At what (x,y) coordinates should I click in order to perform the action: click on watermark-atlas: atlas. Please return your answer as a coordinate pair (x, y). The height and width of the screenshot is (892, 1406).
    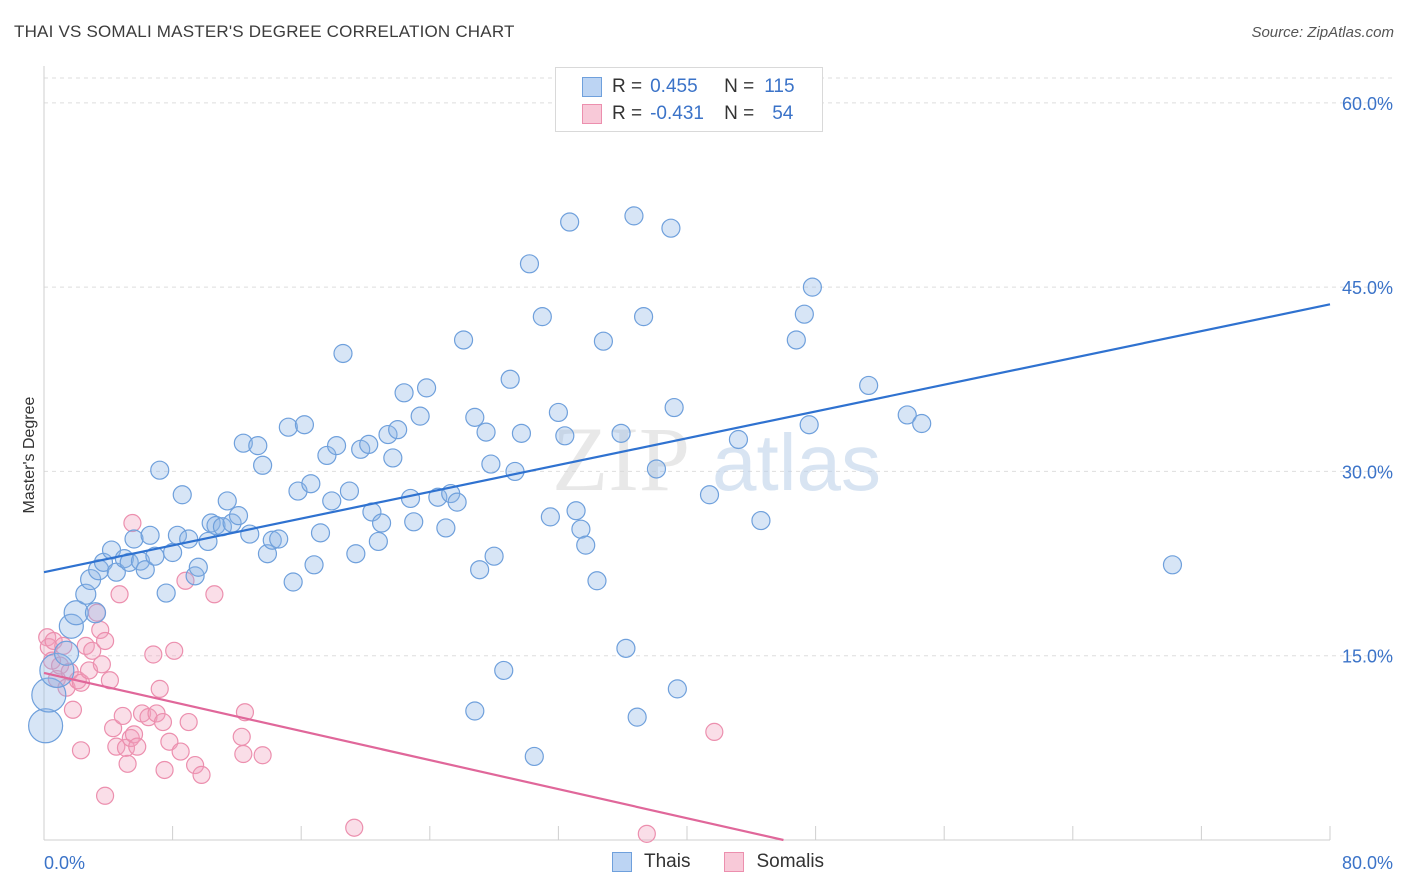
    Looking at the image, I should click on (796, 462).